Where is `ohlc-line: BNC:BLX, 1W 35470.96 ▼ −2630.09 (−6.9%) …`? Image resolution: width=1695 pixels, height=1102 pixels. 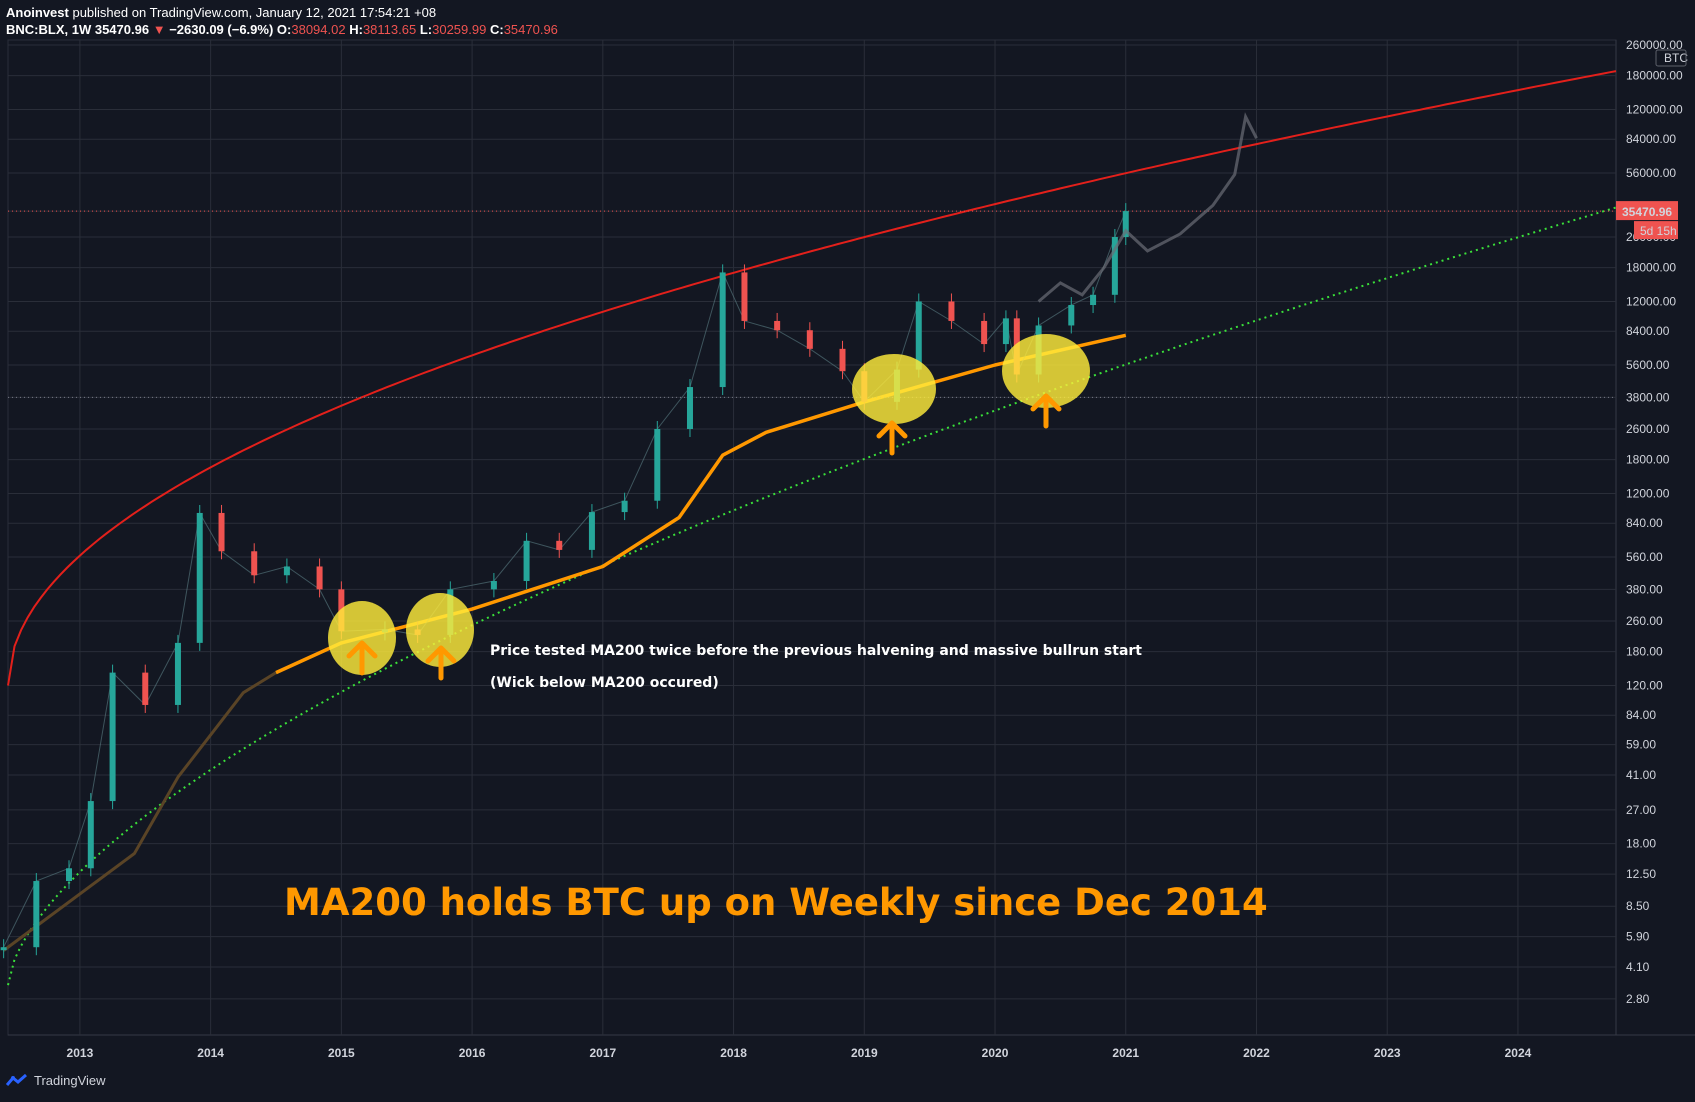
ohlc-line: BNC:BLX, 1W 35470.96 ▼ −2630.09 (−6.9%) … is located at coordinates (282, 29).